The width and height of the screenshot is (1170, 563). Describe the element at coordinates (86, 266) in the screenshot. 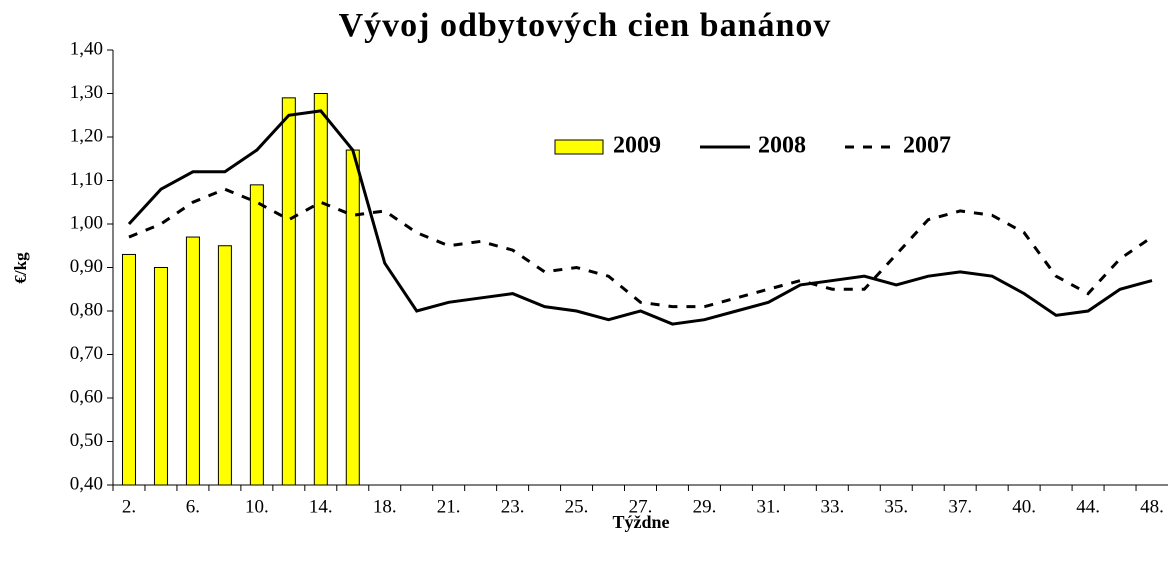

I see `y-tick-label: 0,90` at that location.